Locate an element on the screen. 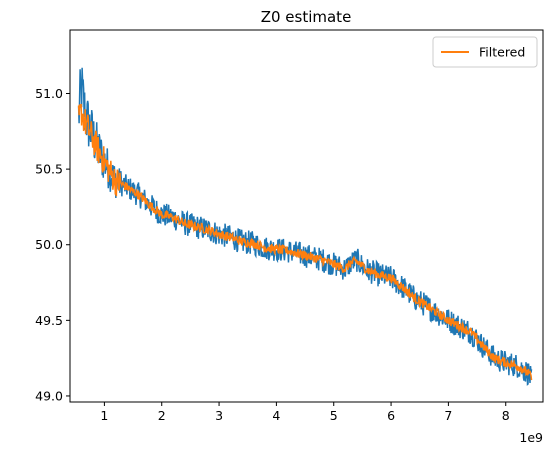 This screenshot has height=453, width=556. y-axis: 49.0 49.5 50.0 50.5 51.0 is located at coordinates (52, 244).